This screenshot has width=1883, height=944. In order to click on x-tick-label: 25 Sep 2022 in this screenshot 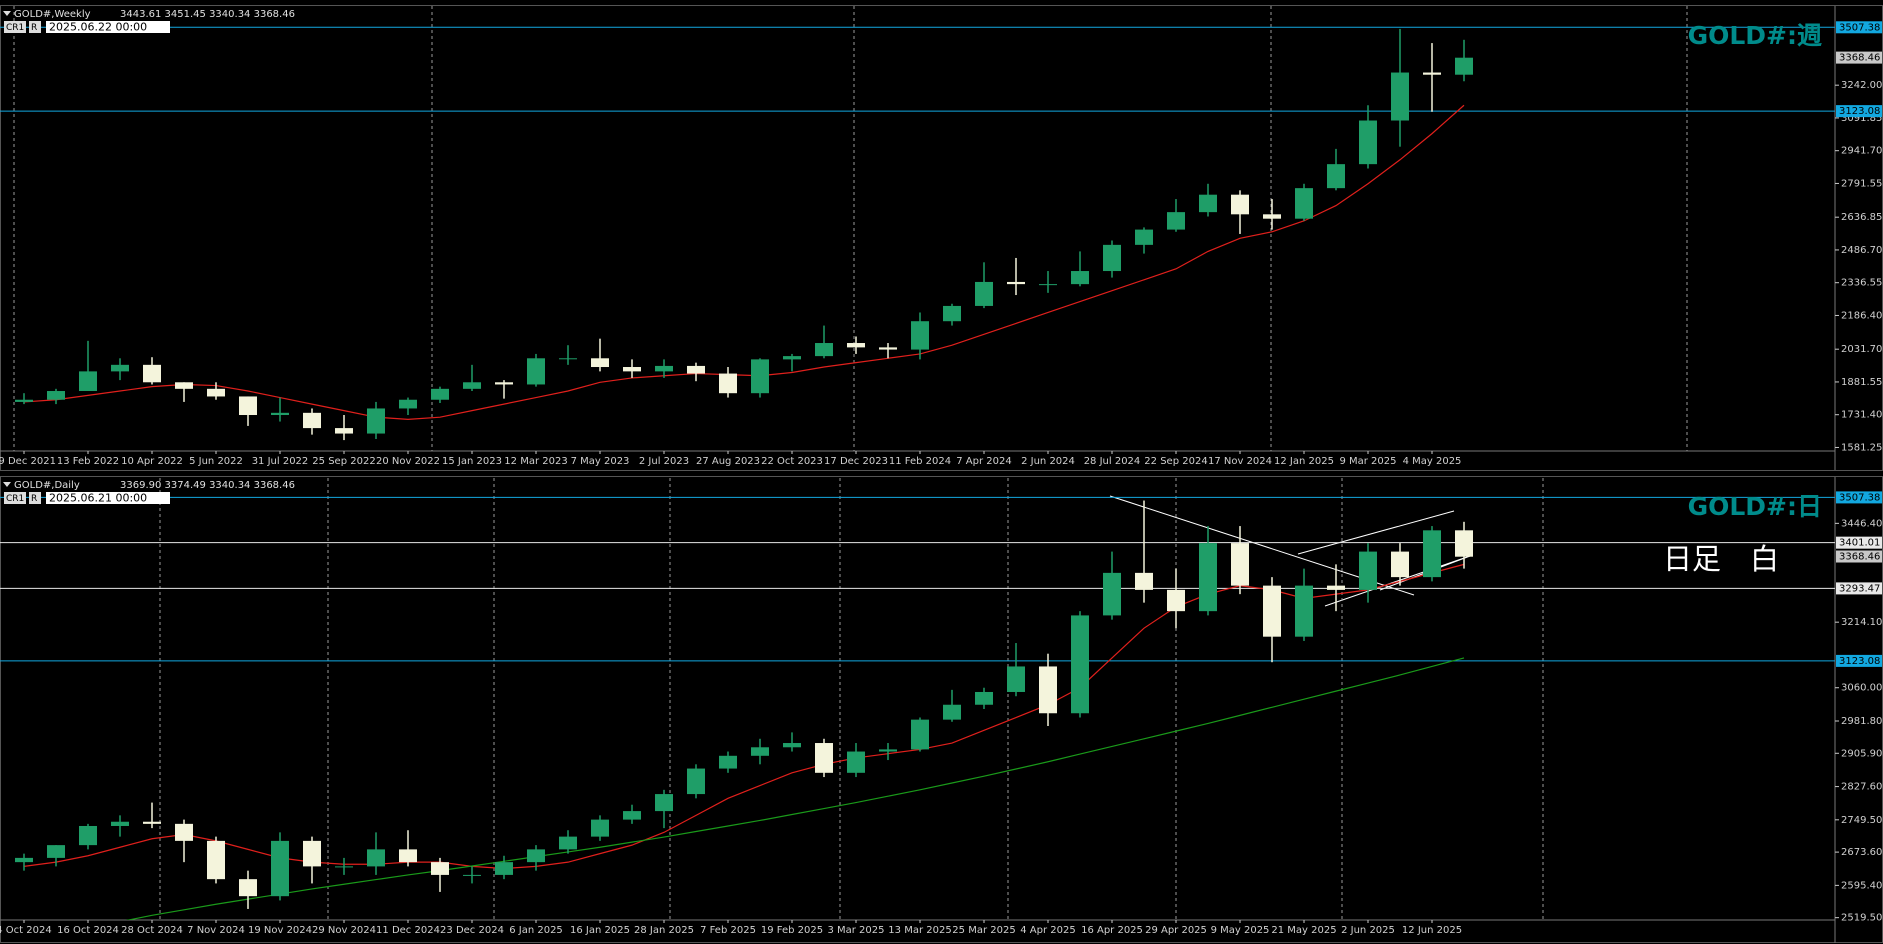, I will do `click(343, 461)`.